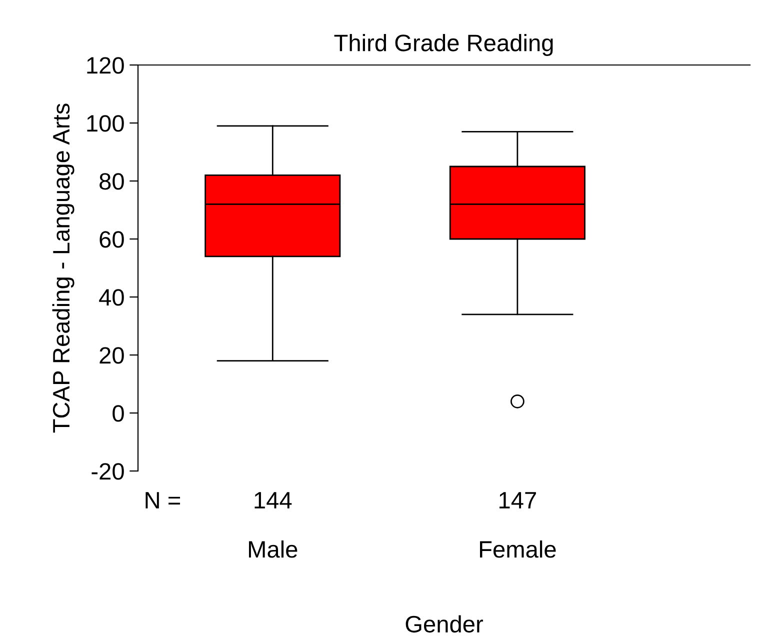 The image size is (765, 642). Describe the element at coordinates (443, 45) in the screenshot. I see `chart-title: Third Grade Reading` at that location.